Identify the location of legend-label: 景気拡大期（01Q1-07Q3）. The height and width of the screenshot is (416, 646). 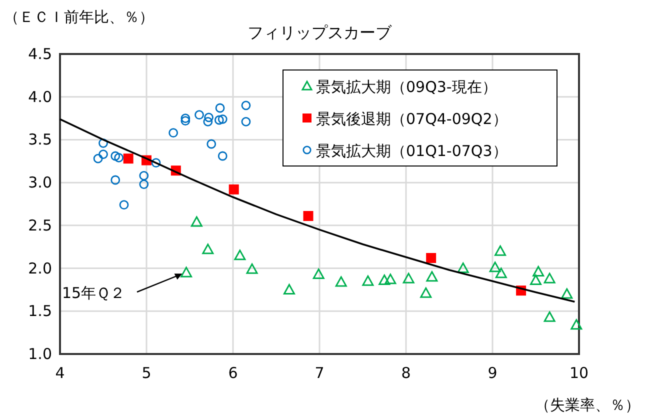
(412, 151).